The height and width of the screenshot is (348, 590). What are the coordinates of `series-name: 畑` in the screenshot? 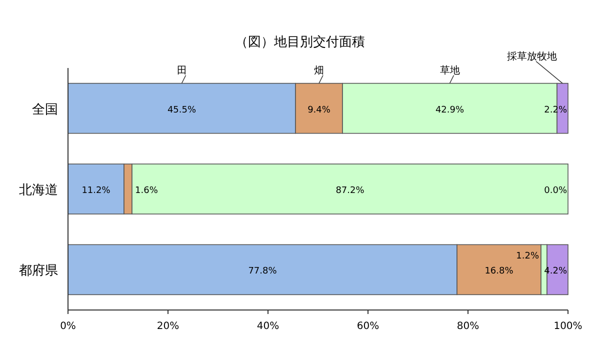 It's located at (319, 70).